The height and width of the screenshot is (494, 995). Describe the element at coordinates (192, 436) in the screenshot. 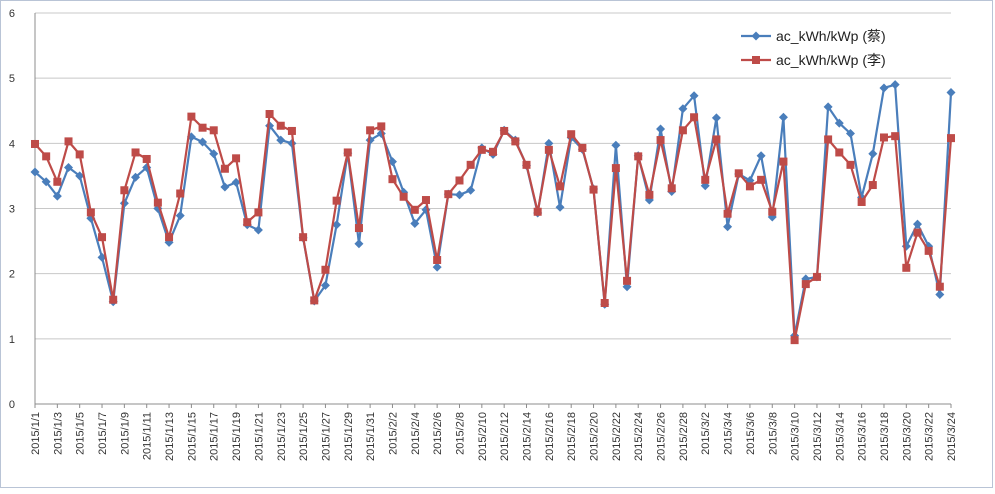

I see `x-tick-label: 2015/1/15` at that location.